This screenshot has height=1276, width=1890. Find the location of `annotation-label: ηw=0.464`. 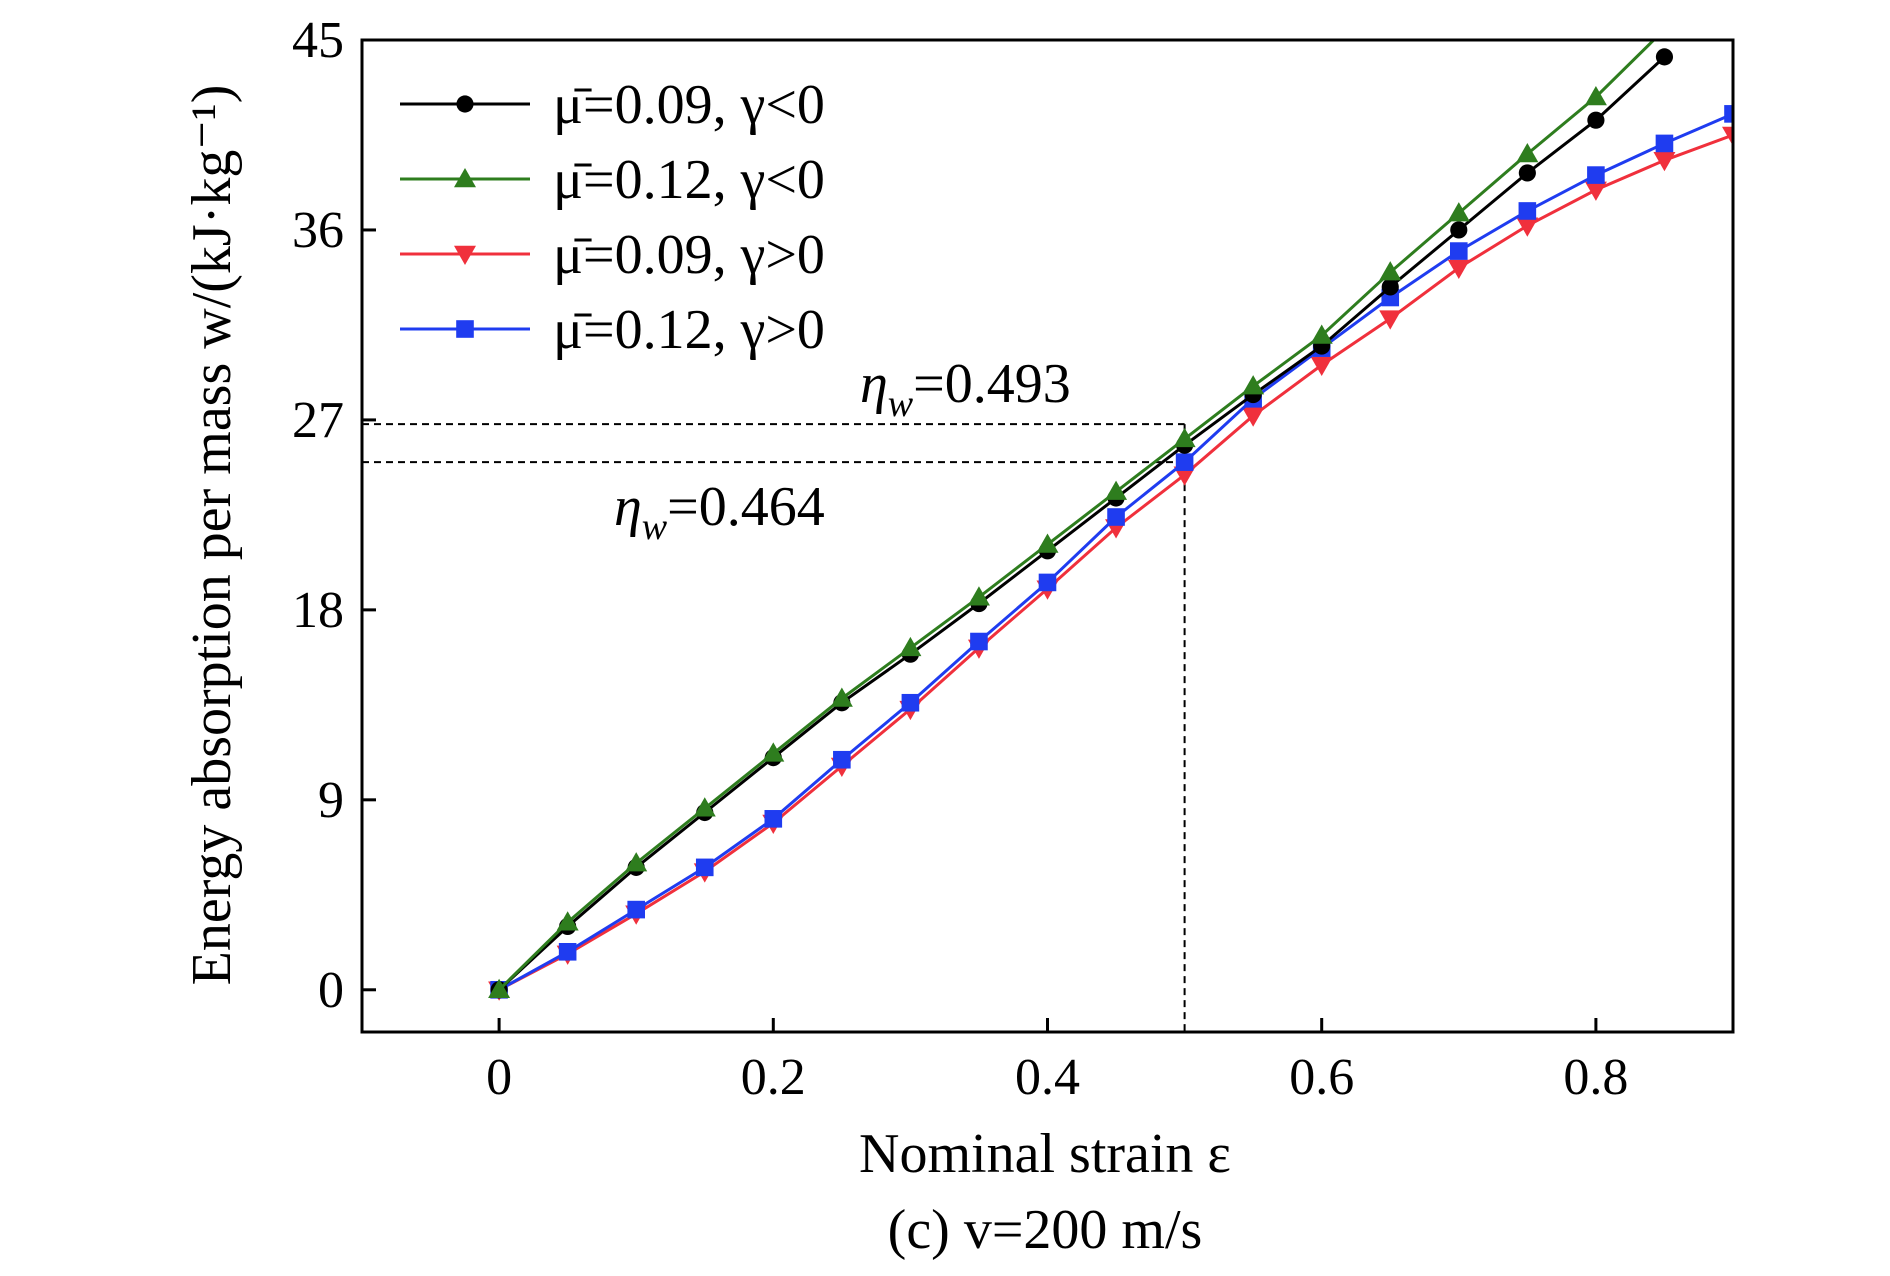

annotation-label: ηw=0.464 is located at coordinates (719, 512).